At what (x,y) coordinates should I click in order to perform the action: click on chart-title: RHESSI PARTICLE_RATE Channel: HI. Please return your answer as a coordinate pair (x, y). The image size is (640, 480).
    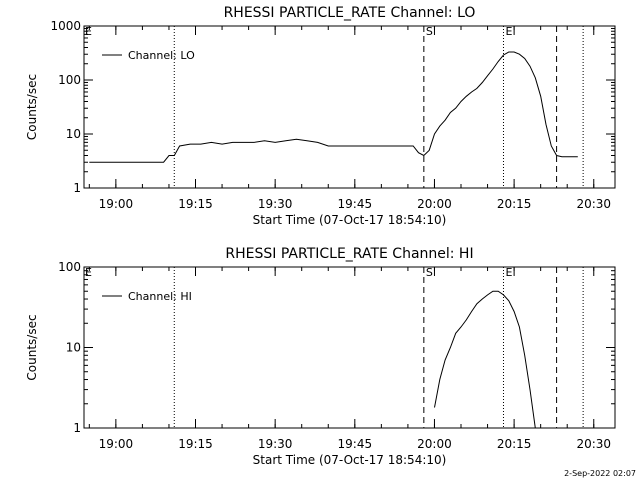
    Looking at the image, I should click on (349, 254).